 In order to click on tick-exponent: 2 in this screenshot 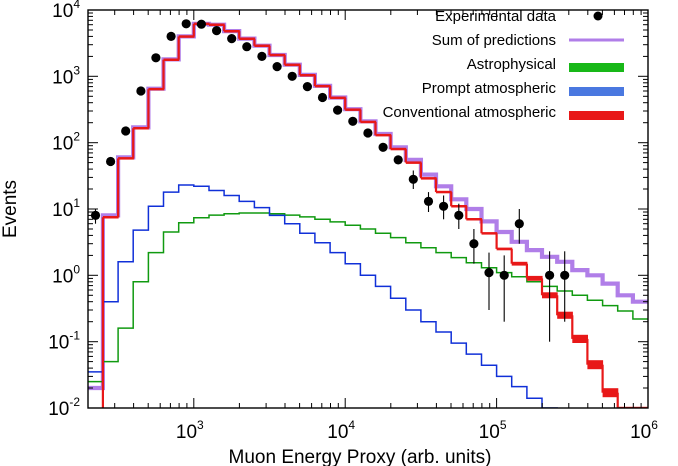, I will do `click(76, 137)`.